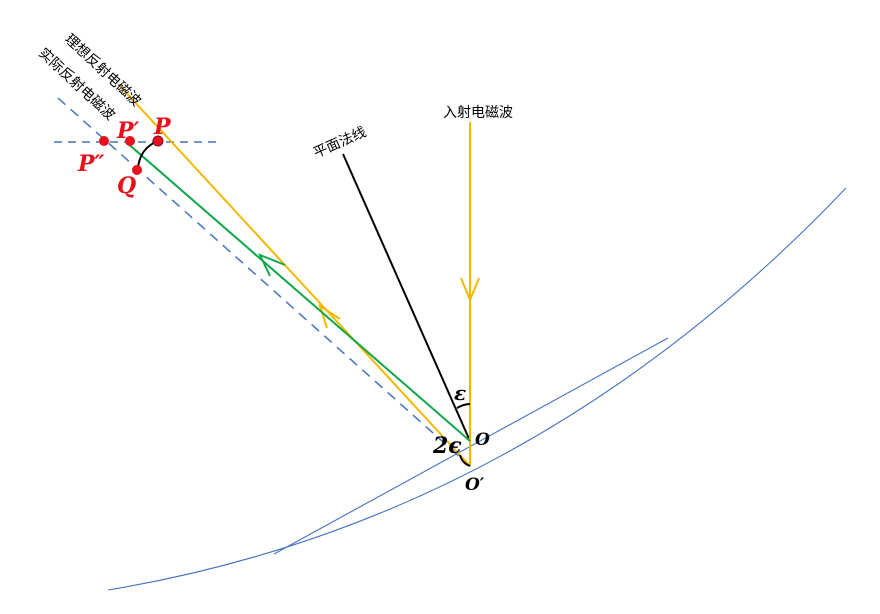  Describe the element at coordinates (460, 393) in the screenshot. I see `epsilon-label: ε` at that location.